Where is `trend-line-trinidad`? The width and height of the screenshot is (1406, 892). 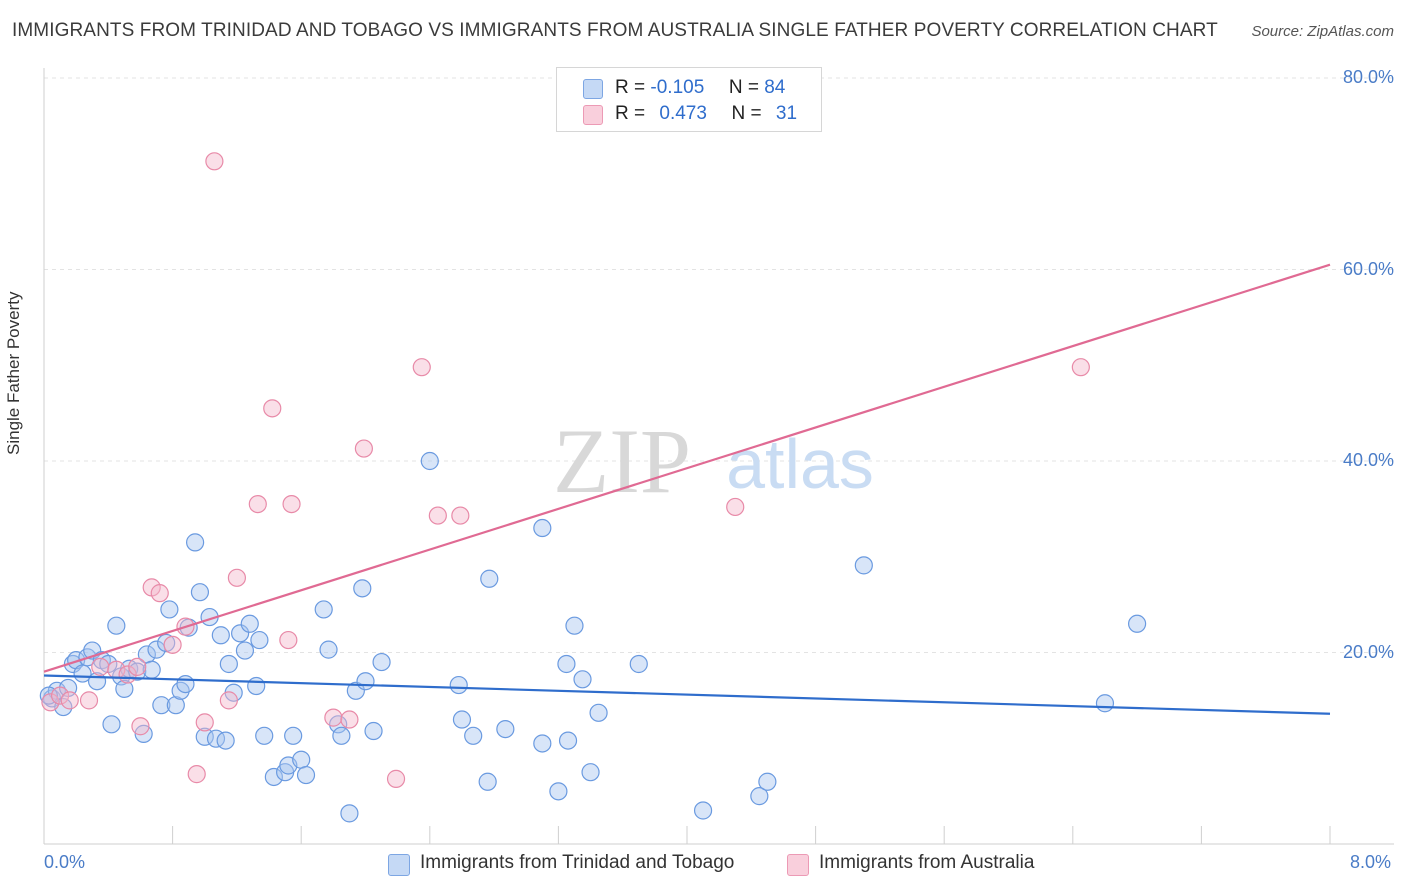 trend-line-trinidad is located at coordinates (687, 694).